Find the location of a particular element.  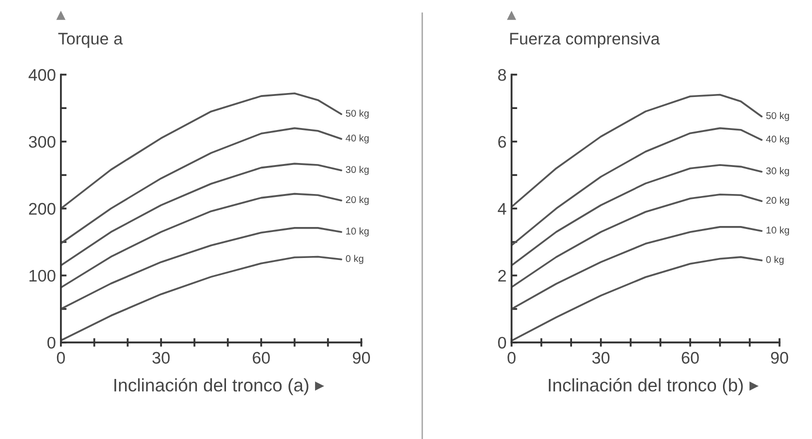

x-axis-title: Inclinación del tronco (b) is located at coordinates (645, 387).